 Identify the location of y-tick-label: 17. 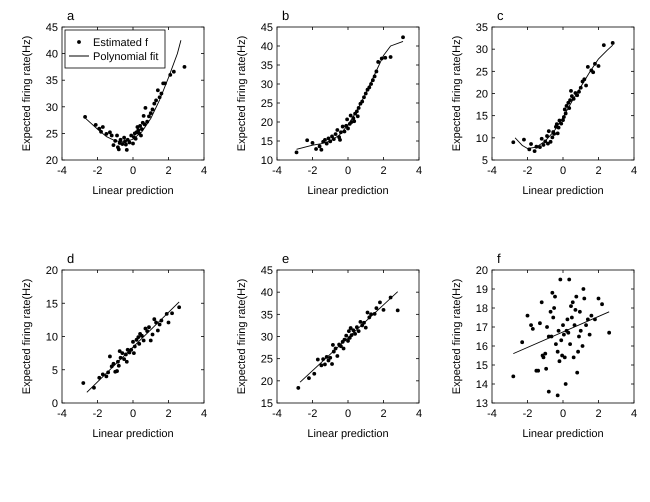
(482, 328).